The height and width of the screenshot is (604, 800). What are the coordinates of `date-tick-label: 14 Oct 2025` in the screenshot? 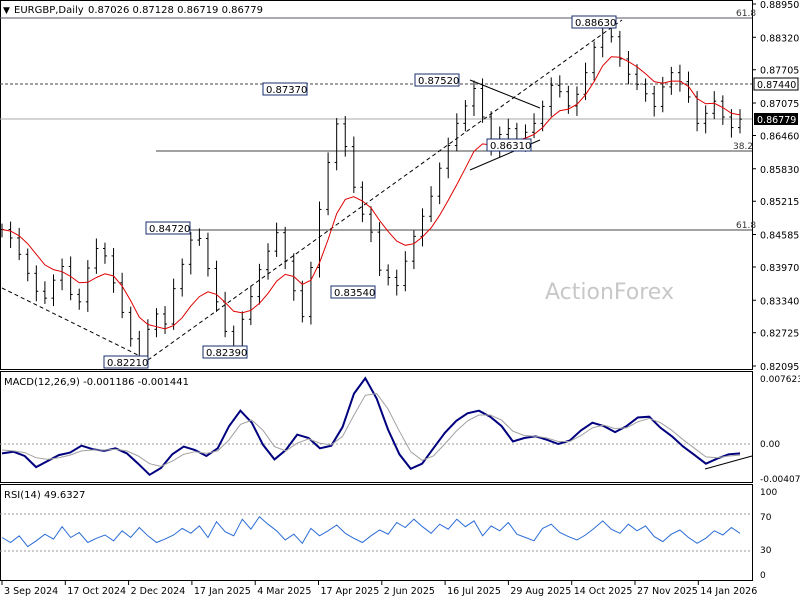 It's located at (603, 591).